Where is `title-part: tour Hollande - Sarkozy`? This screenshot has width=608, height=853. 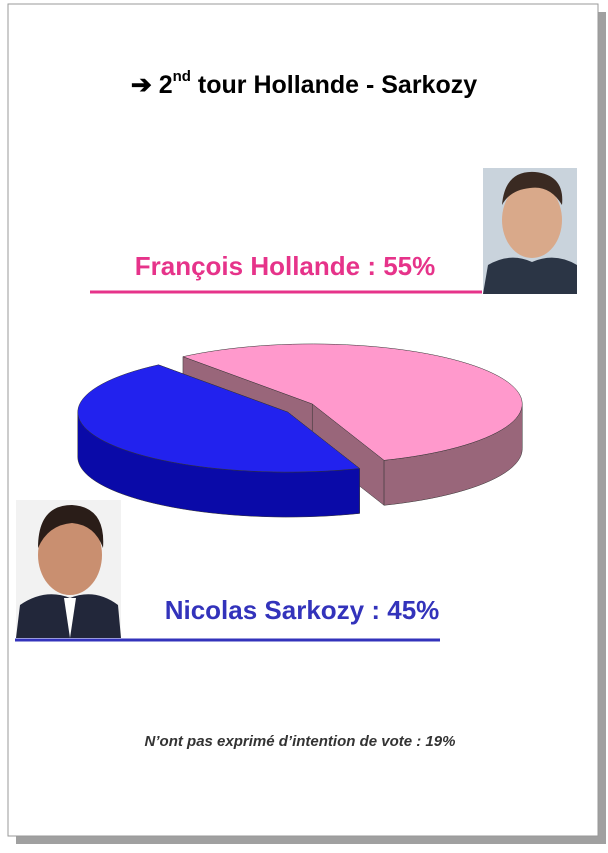 title-part: tour Hollande - Sarkozy is located at coordinates (334, 85).